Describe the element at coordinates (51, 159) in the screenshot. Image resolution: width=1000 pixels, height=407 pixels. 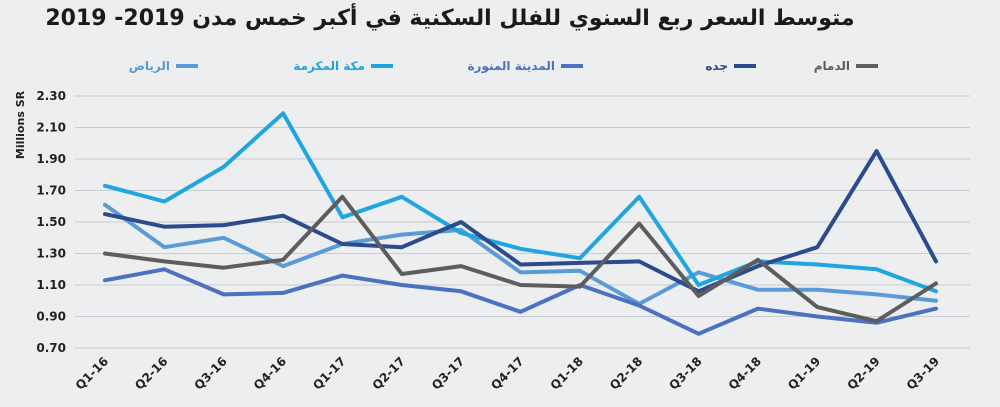
I see `y-tick-label: 1.90` at that location.